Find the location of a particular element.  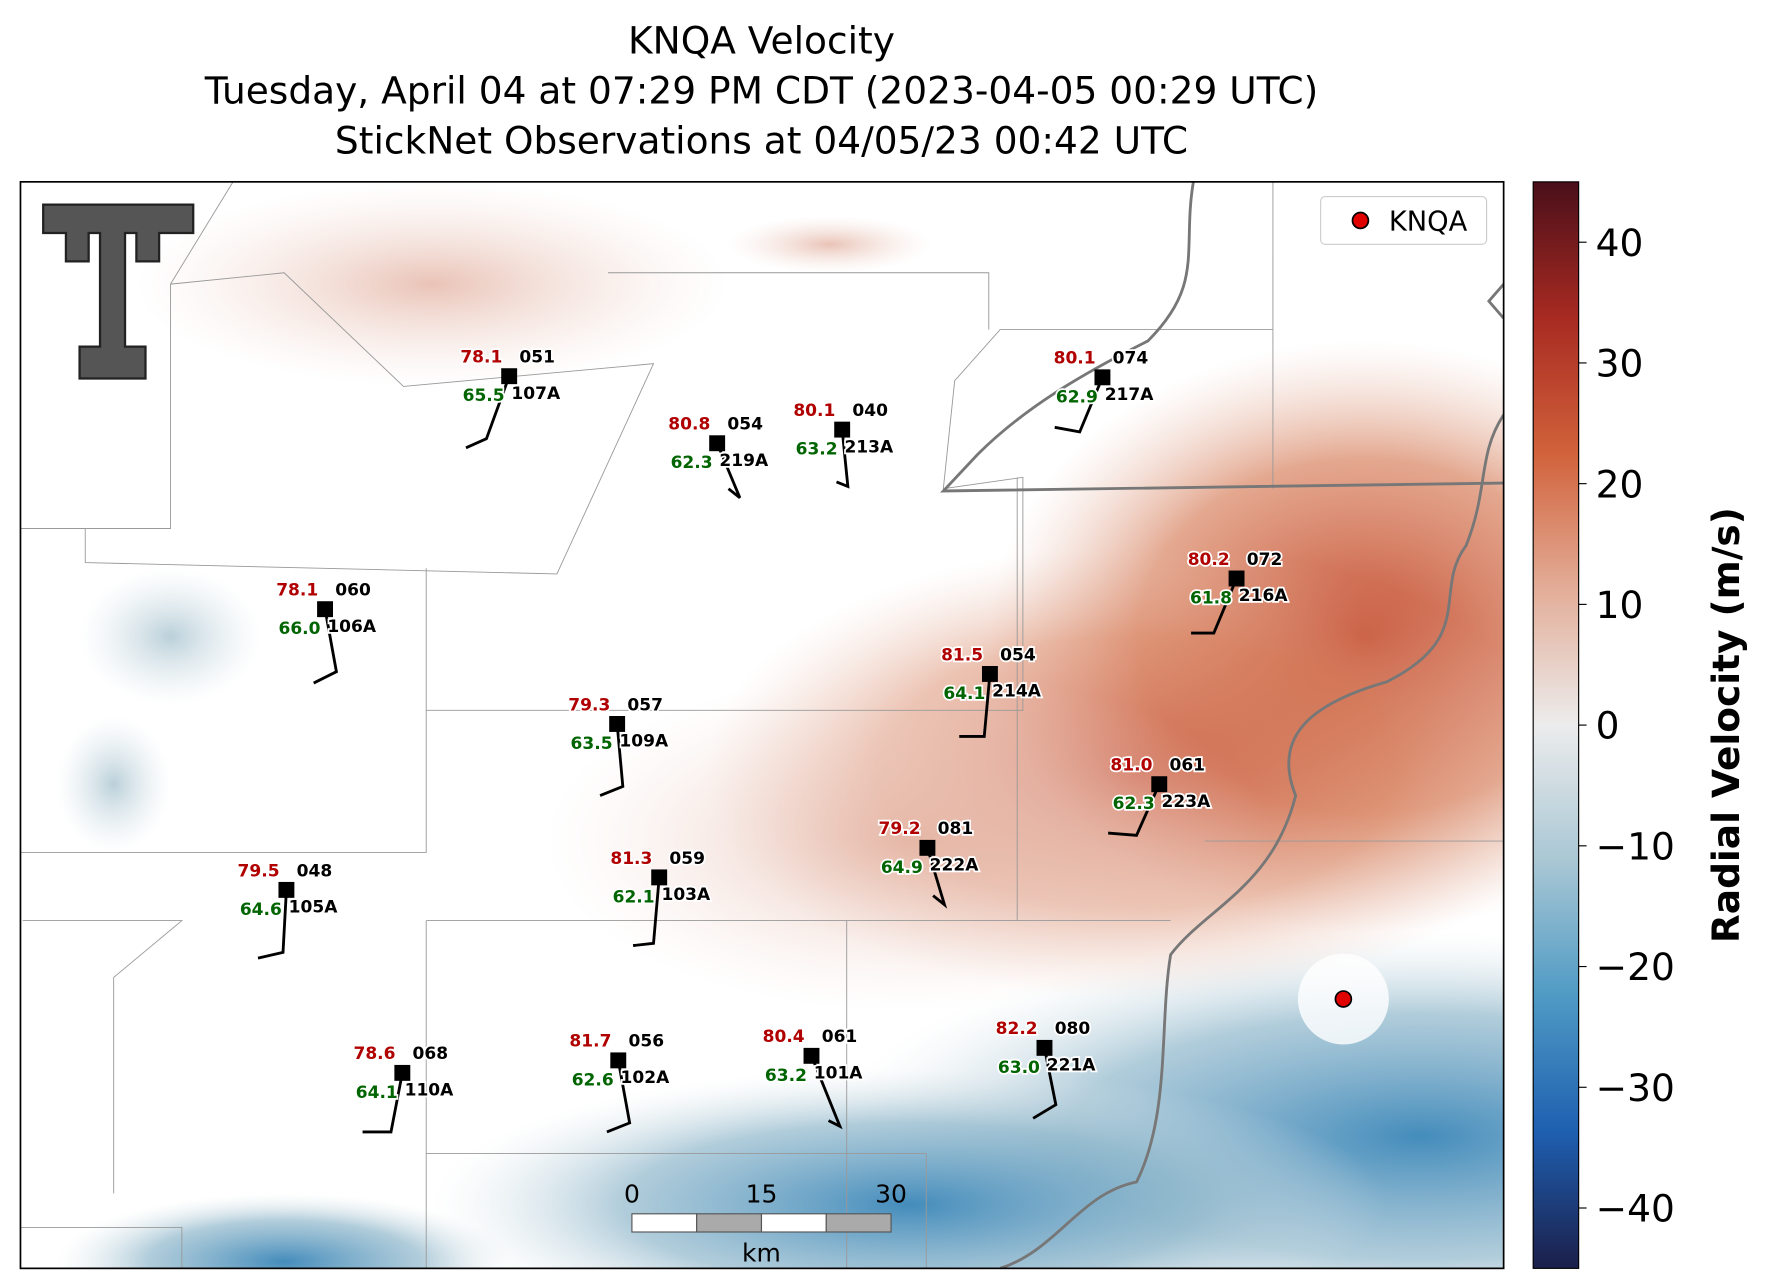

station-id: 103A is located at coordinates (686, 895).